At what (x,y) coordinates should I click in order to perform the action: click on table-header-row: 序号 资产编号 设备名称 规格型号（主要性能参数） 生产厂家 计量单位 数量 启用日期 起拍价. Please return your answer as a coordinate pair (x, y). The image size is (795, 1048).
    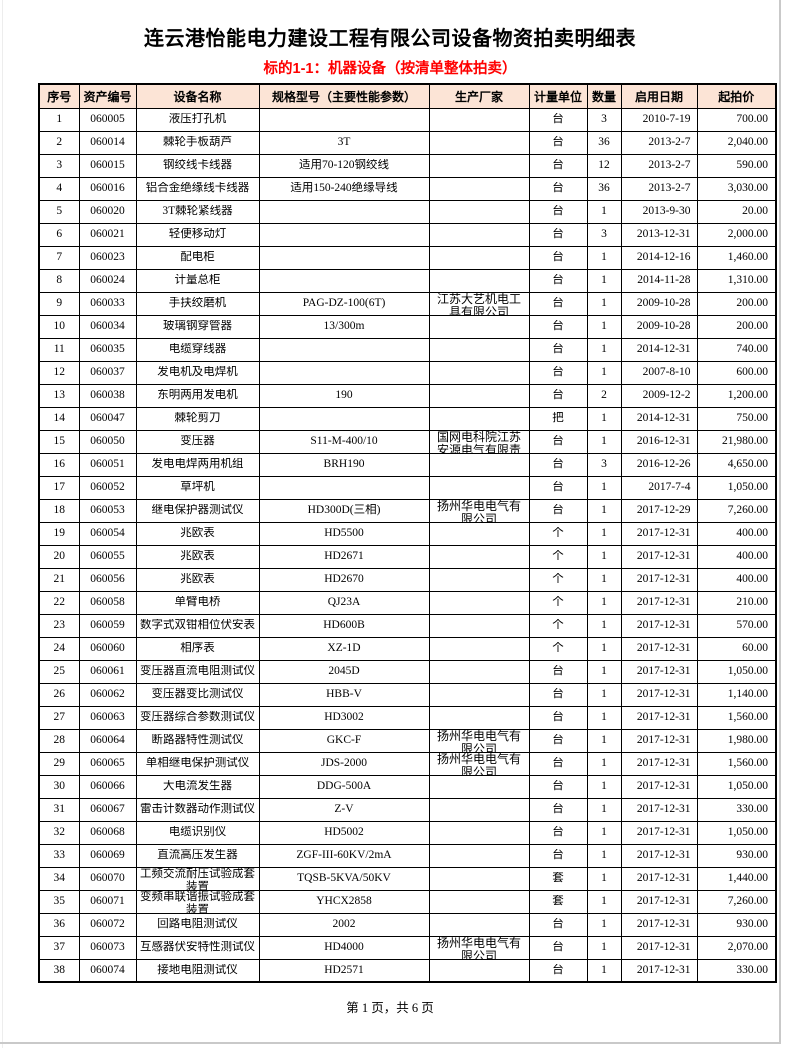
    Looking at the image, I should click on (407, 96).